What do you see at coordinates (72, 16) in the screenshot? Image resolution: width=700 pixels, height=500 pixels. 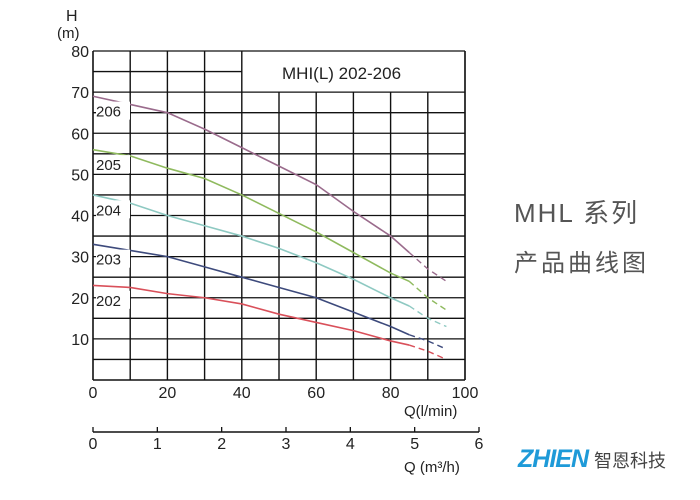 I see `y-axis-label: H` at bounding box center [72, 16].